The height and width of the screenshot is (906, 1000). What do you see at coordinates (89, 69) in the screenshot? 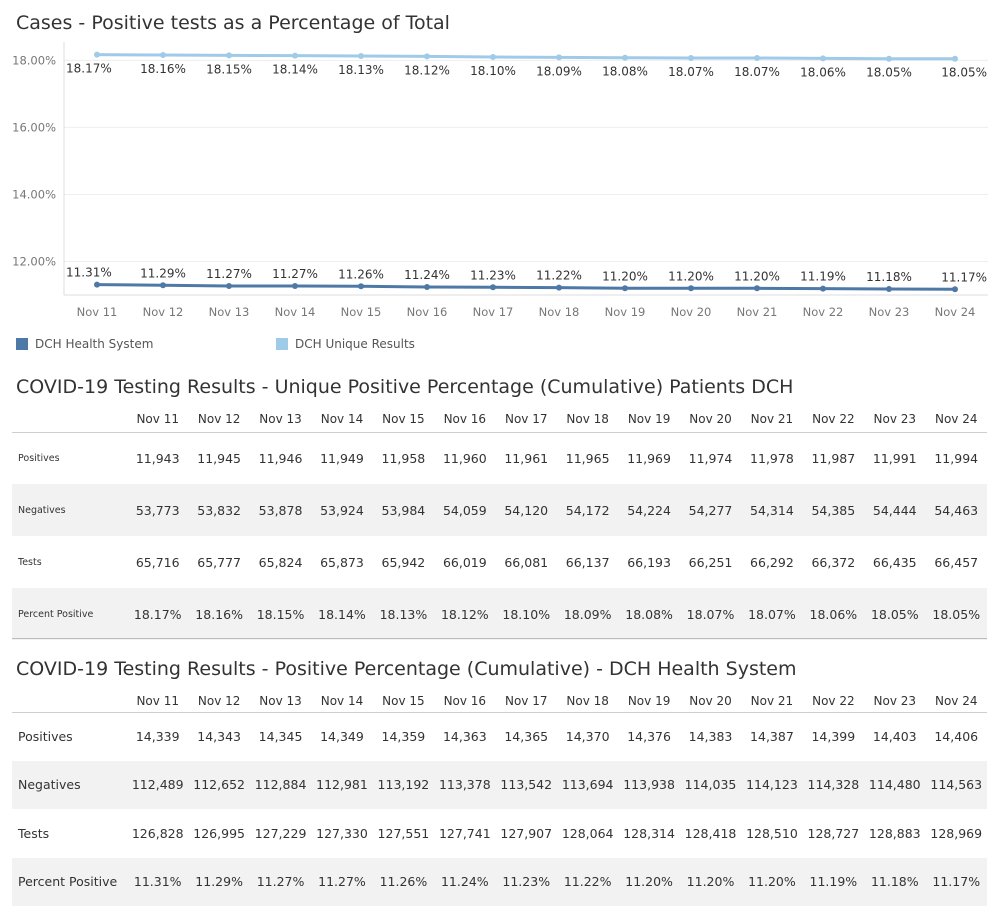
I see `data-label: 18.17%` at bounding box center [89, 69].